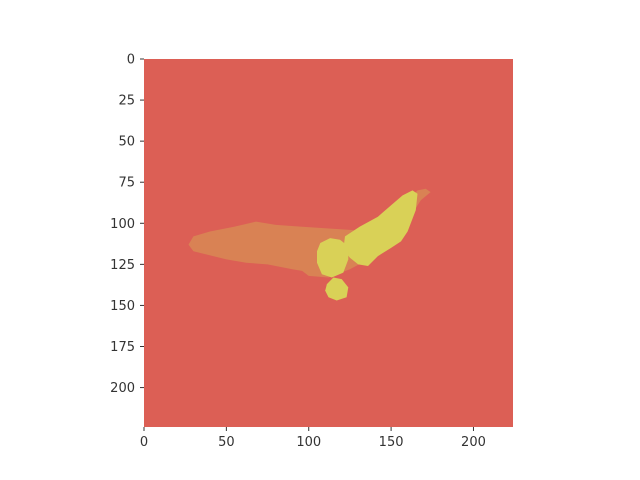 This screenshot has height=480, width=640. Describe the element at coordinates (122, 388) in the screenshot. I see `y-tick-label: 200` at that location.